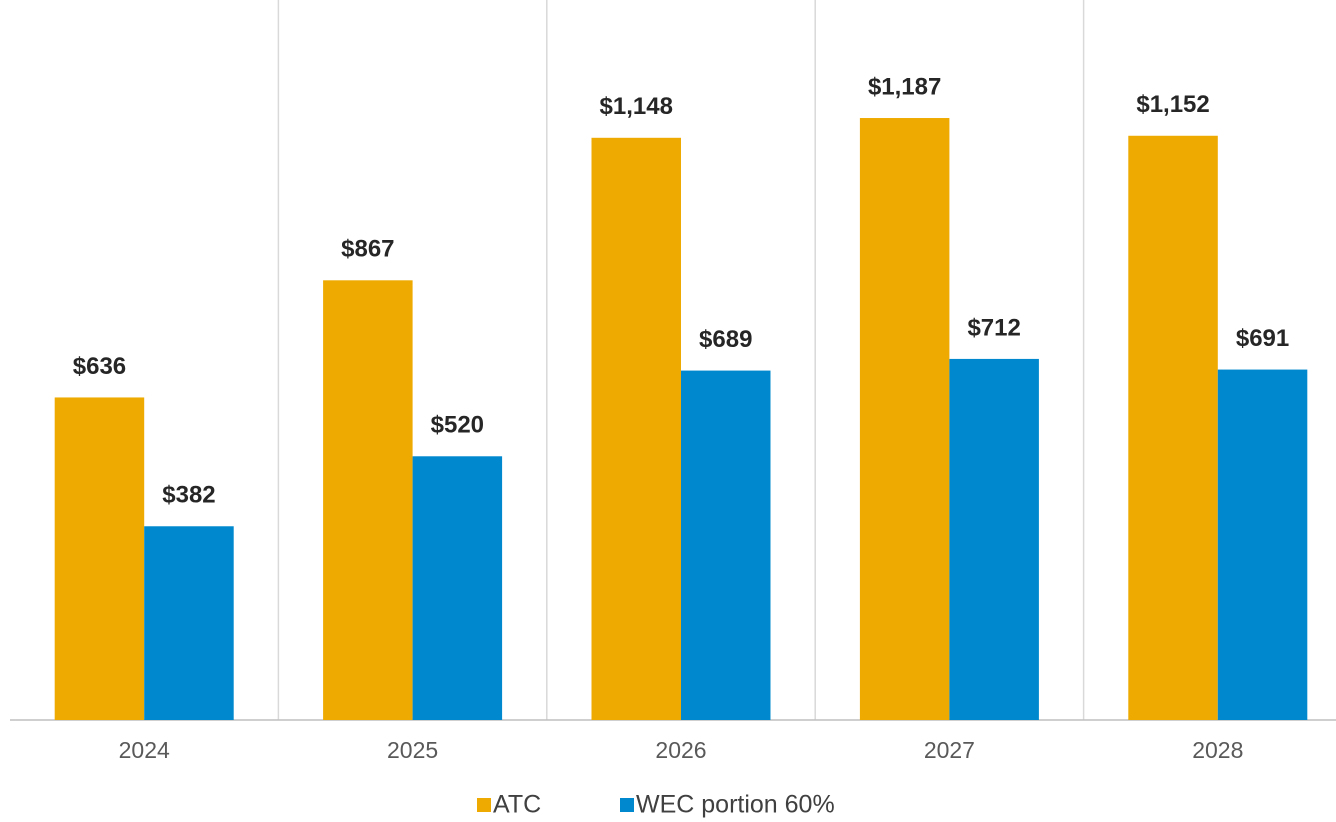 The image size is (1336, 822). Describe the element at coordinates (367, 249) in the screenshot. I see `data-label: $867` at that location.